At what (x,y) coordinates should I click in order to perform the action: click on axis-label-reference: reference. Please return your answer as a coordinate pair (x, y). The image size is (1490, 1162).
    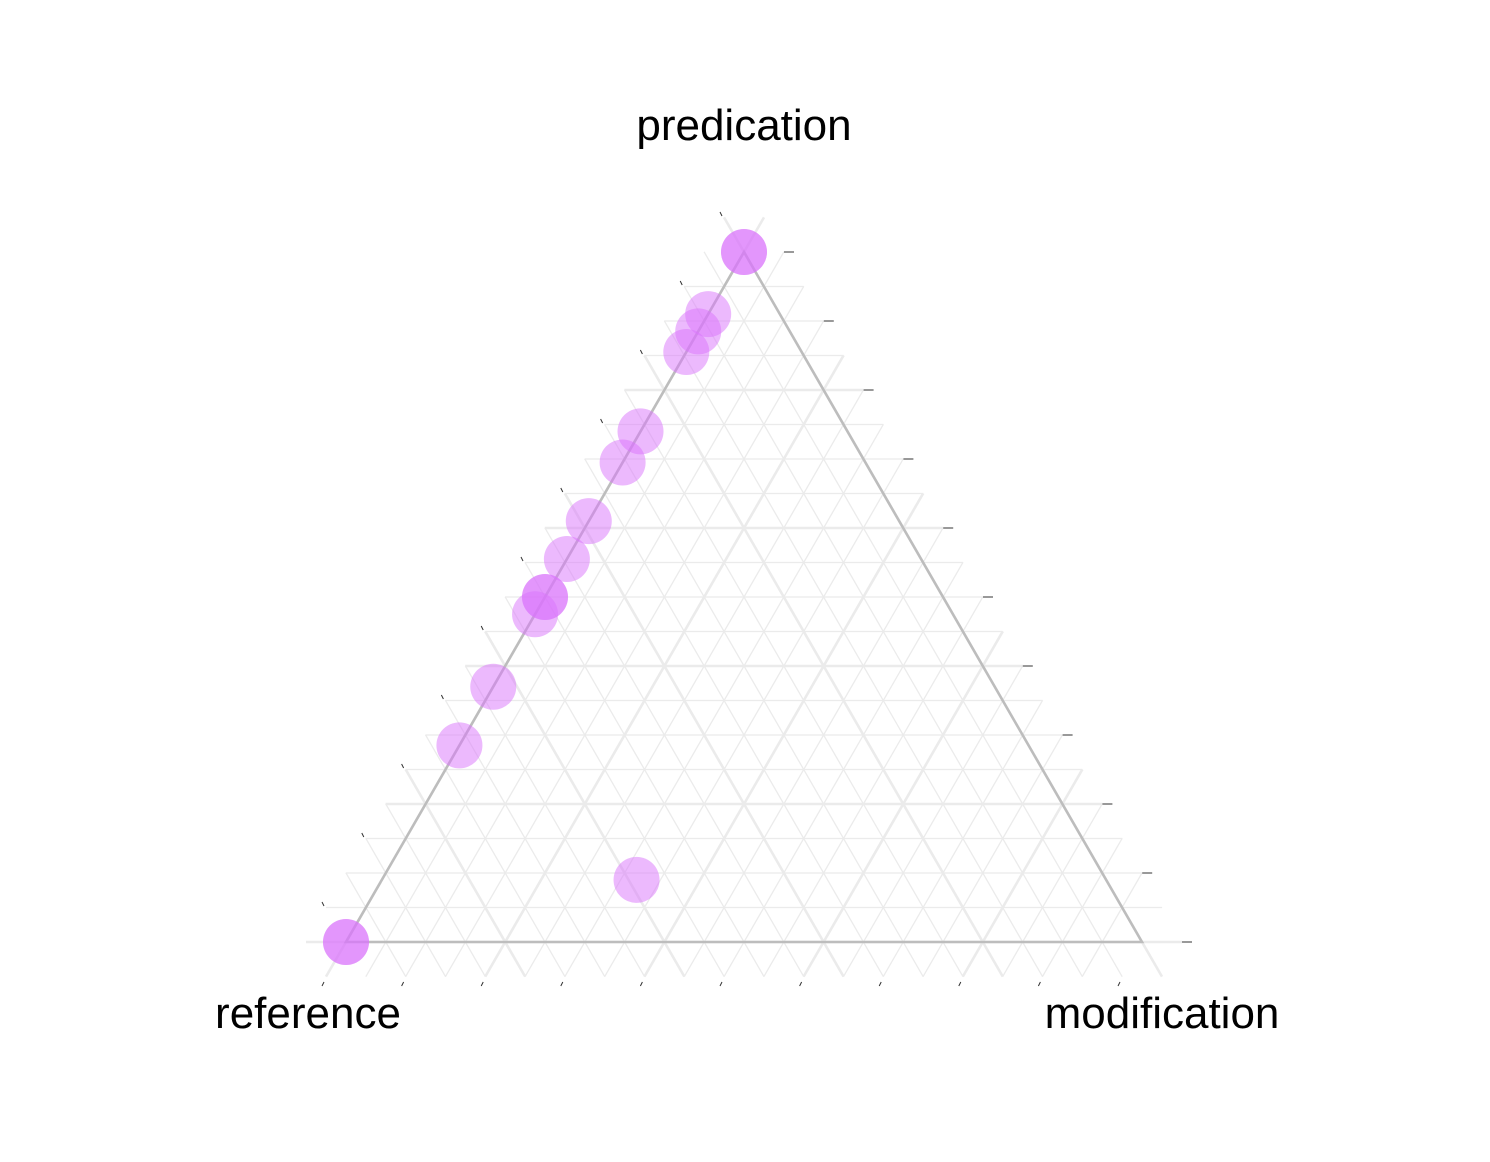
    Looking at the image, I should click on (308, 1013).